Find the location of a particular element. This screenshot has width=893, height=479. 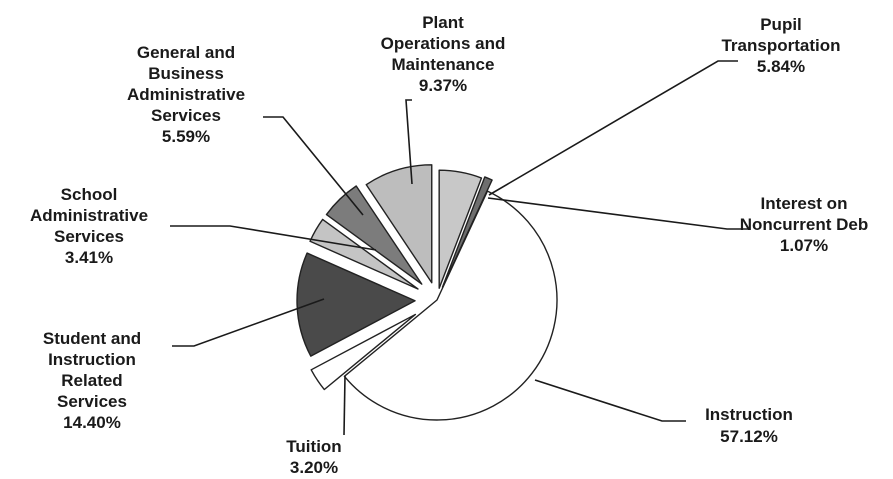

slice-percent-plant: 9.37% is located at coordinates (443, 85).